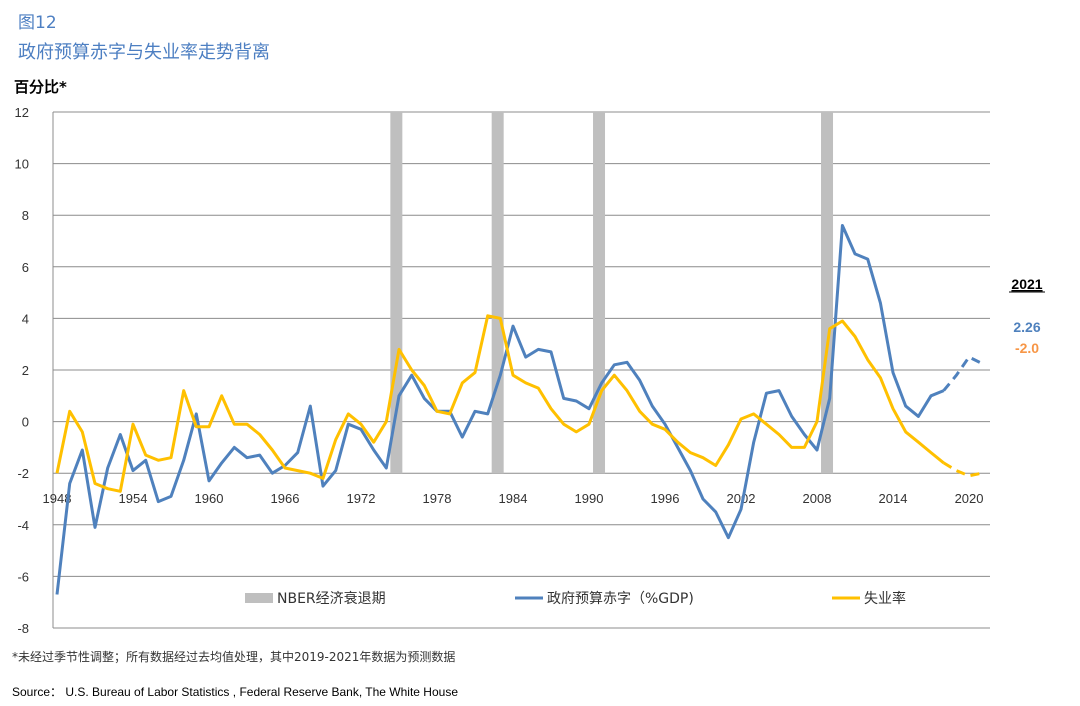 The height and width of the screenshot is (706, 1080). Describe the element at coordinates (331, 598) in the screenshot. I see `legend-label: NBER经济衰退期` at that location.